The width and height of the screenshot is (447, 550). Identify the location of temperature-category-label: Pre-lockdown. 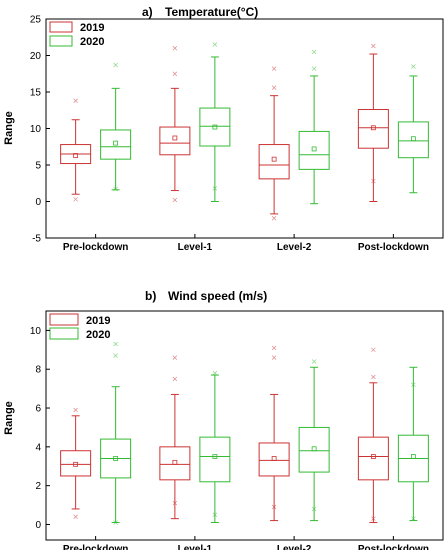
(96, 247).